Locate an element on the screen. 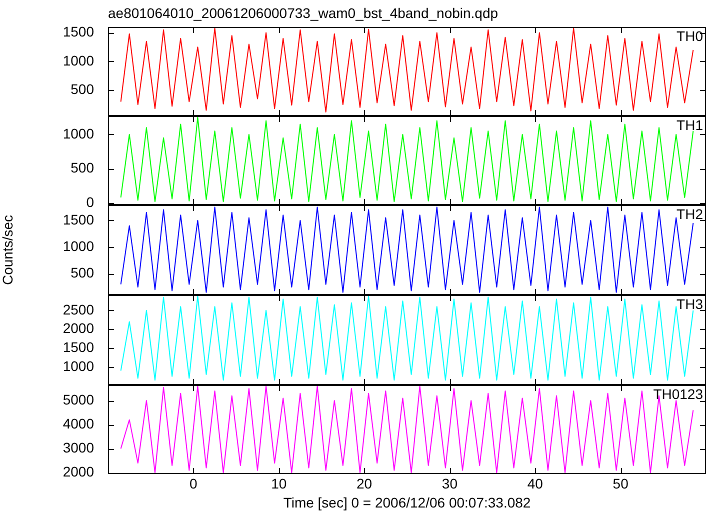  x-tick-label: 20 is located at coordinates (364, 483).